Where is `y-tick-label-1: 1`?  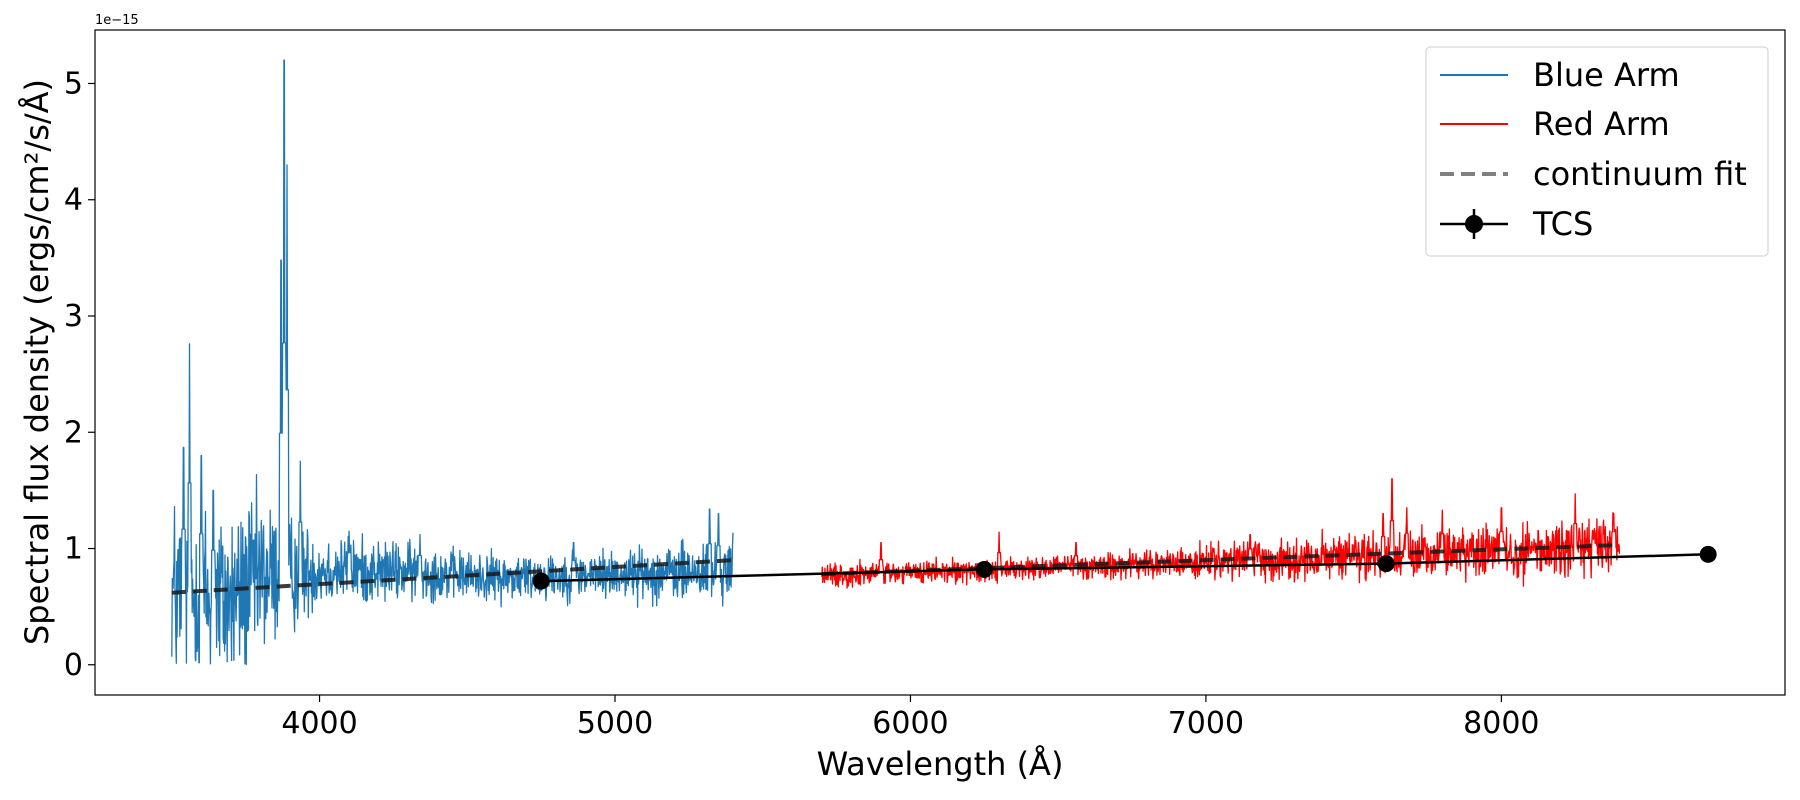
y-tick-label-1: 1 is located at coordinates (73, 549).